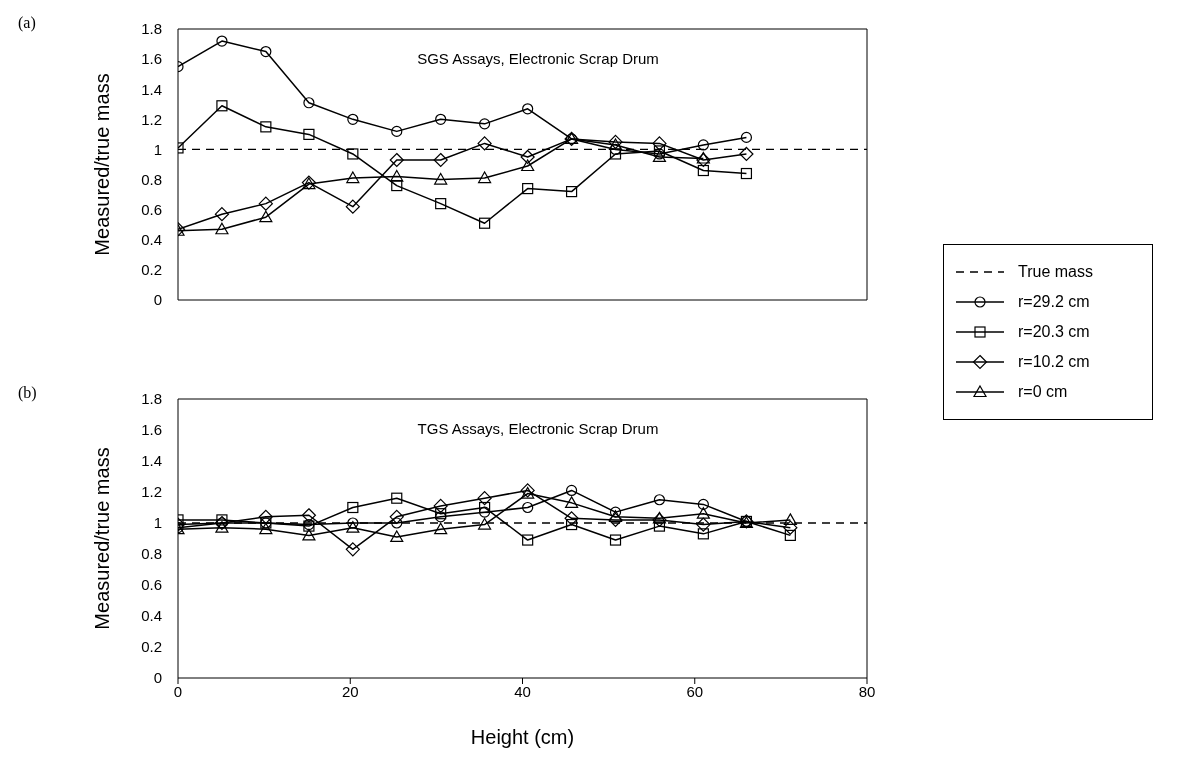  Describe the element at coordinates (695, 691) in the screenshot. I see `x-tick-label: 60` at that location.